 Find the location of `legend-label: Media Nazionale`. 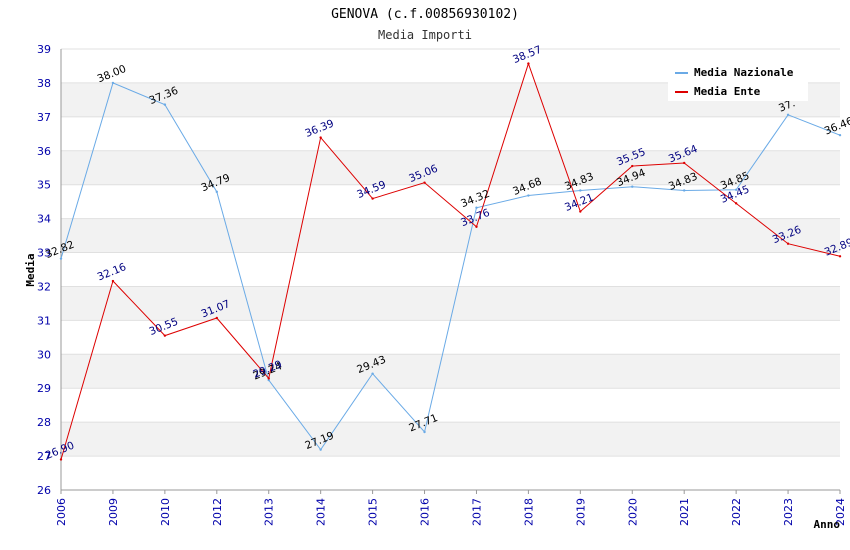

legend-label: Media Nazionale is located at coordinates (744, 72).